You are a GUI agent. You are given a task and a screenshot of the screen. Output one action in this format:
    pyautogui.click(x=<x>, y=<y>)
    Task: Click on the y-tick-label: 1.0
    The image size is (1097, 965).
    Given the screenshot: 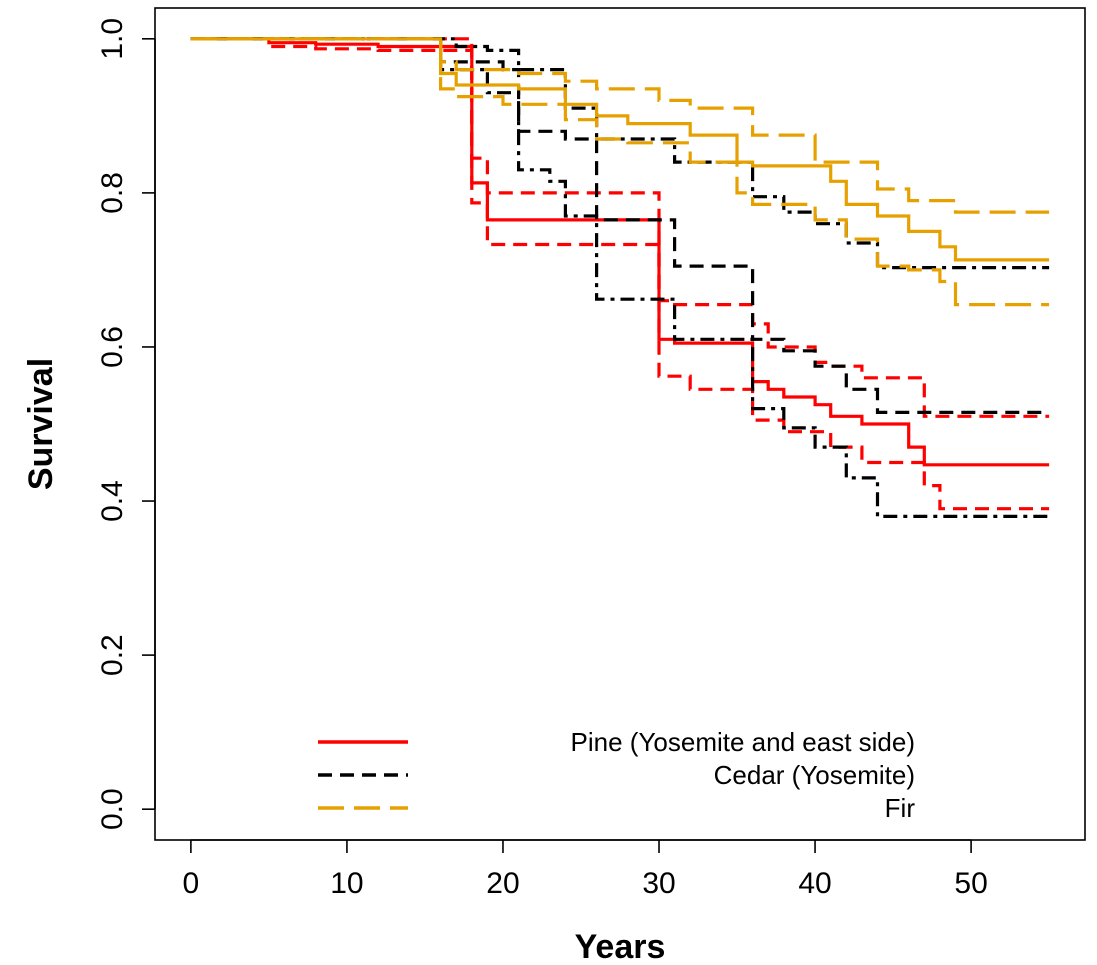 What is the action you would take?
    pyautogui.click(x=112, y=39)
    